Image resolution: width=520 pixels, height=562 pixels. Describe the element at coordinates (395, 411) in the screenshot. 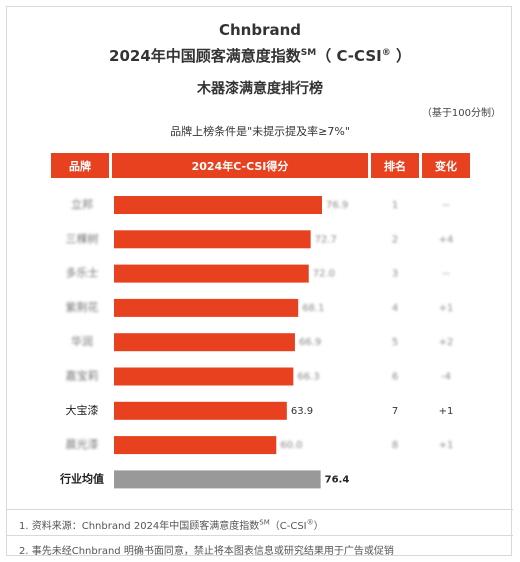

I see `rank-value: 7` at that location.